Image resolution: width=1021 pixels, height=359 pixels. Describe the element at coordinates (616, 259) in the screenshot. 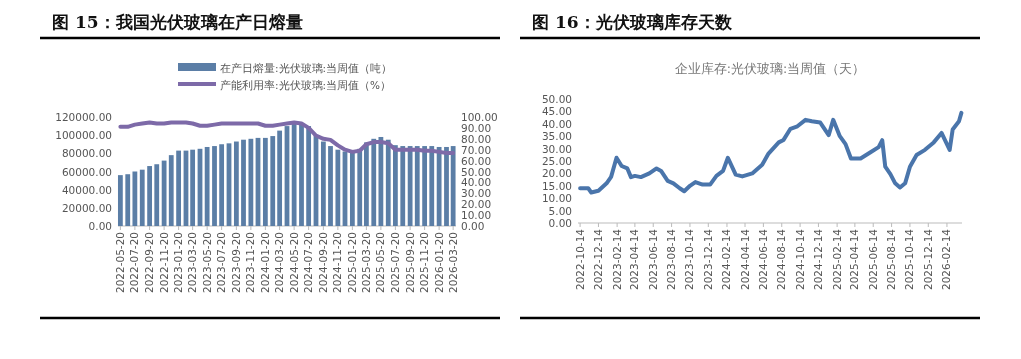

I see `x-tick-label: 2023-02-14` at that location.